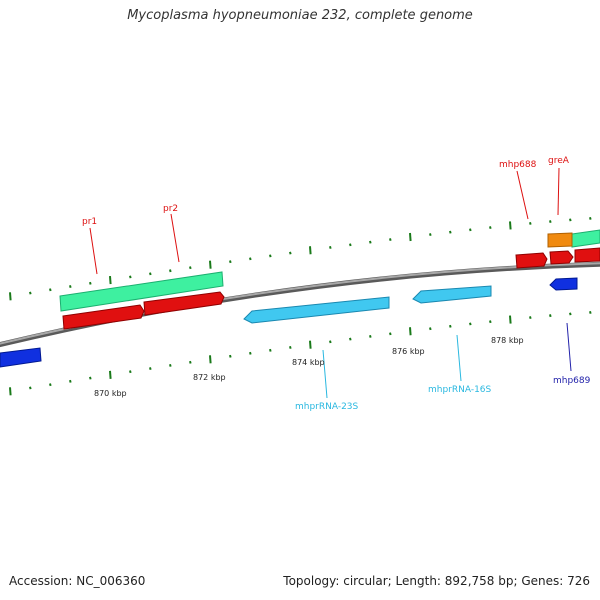 This screenshot has width=600, height=600. I want to click on scale-label-870: 870 kbp, so click(110, 393).